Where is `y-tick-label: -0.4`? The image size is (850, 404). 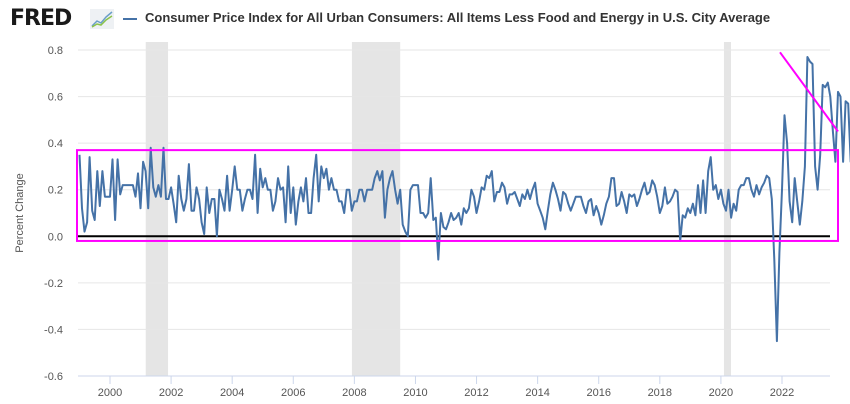 y-tick-label: -0.4 is located at coordinates (53, 330).